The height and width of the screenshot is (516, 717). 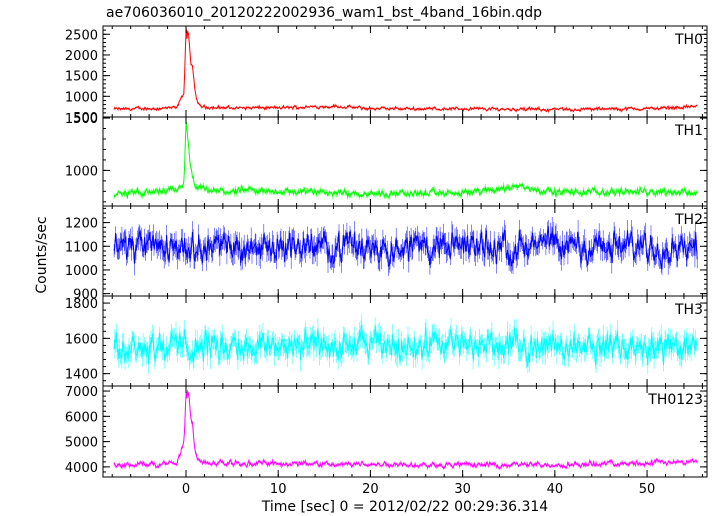 What do you see at coordinates (555, 489) in the screenshot?
I see `x-tick-label: 40` at bounding box center [555, 489].